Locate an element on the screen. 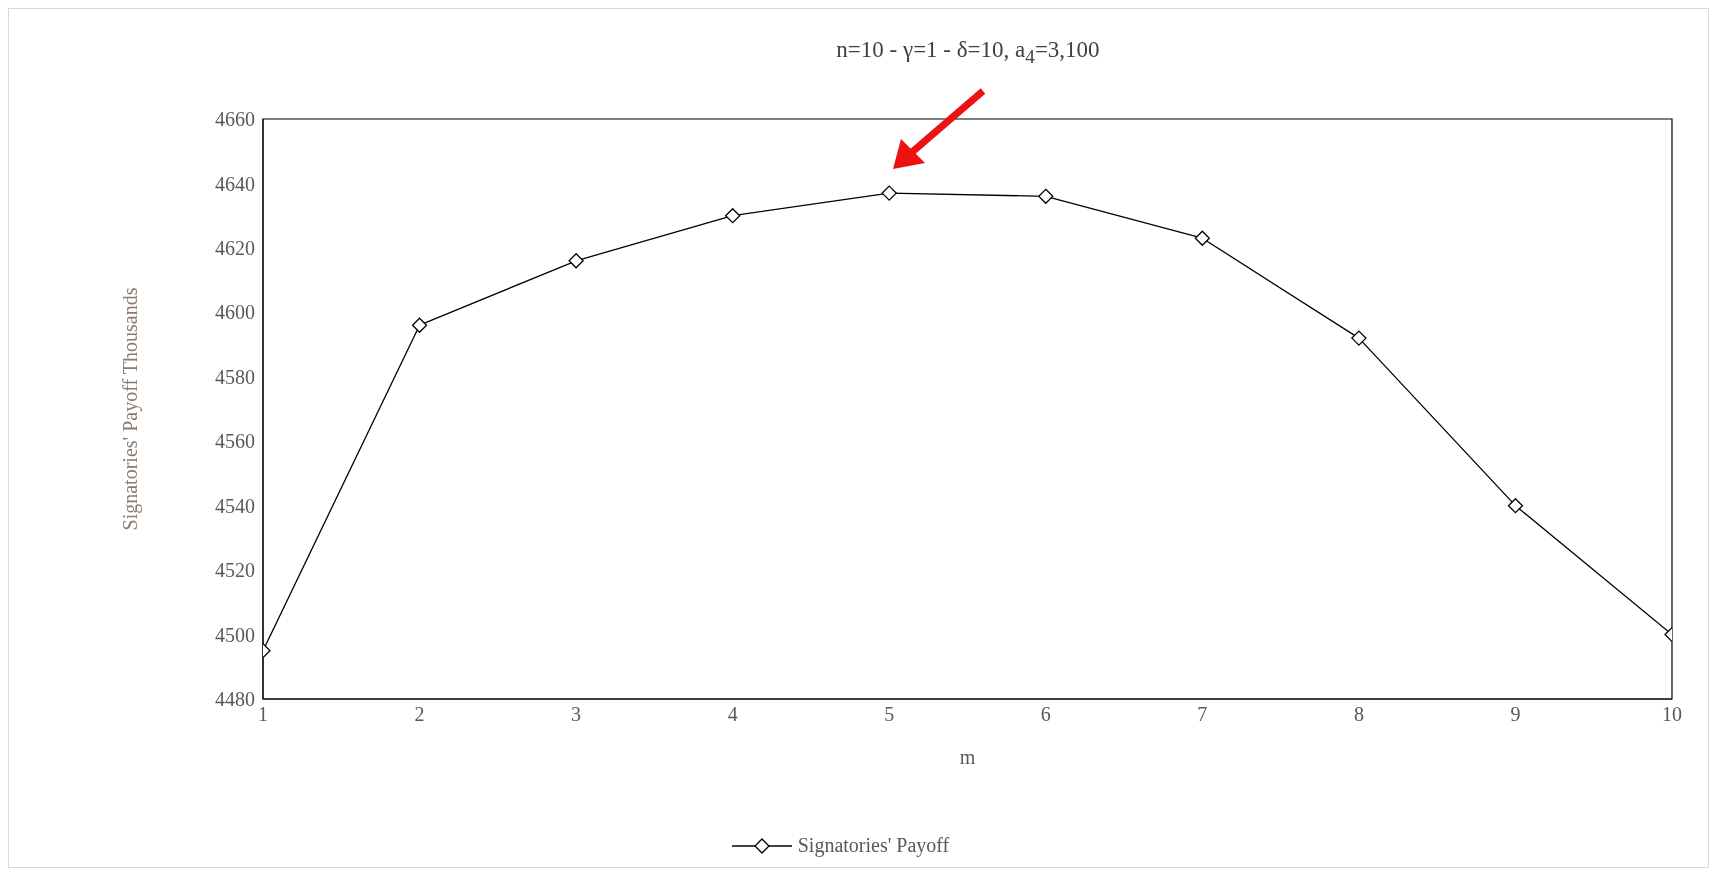 The image size is (1717, 876). y-tick-label: 4560 is located at coordinates (235, 441).